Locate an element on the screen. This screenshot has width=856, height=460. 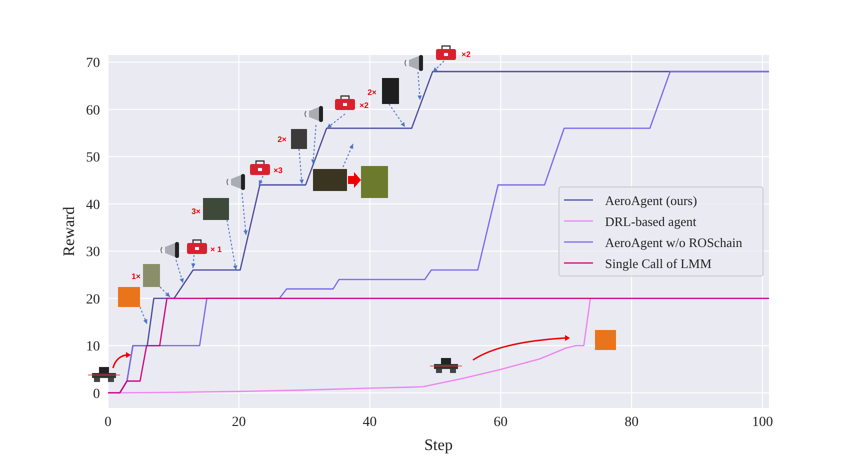
annotation: ×3 is located at coordinates (278, 170).